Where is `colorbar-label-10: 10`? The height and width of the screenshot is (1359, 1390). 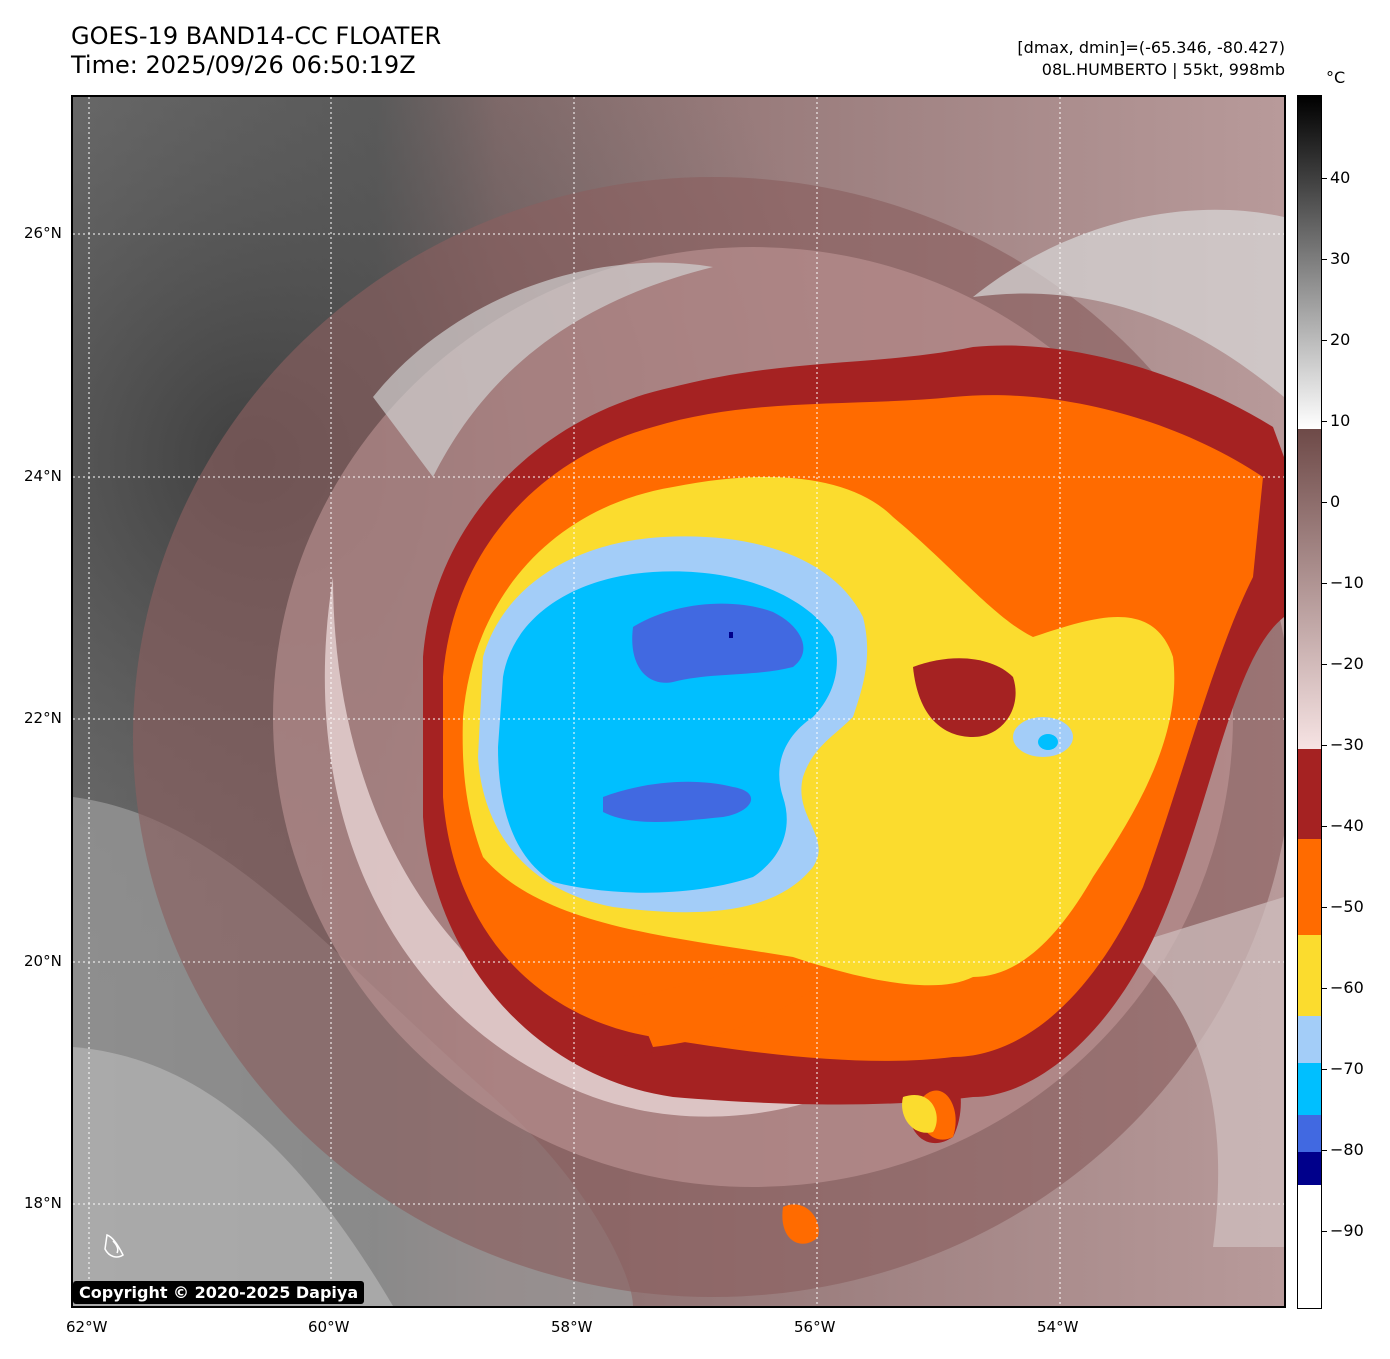 colorbar-label-10: 10 is located at coordinates (1340, 420).